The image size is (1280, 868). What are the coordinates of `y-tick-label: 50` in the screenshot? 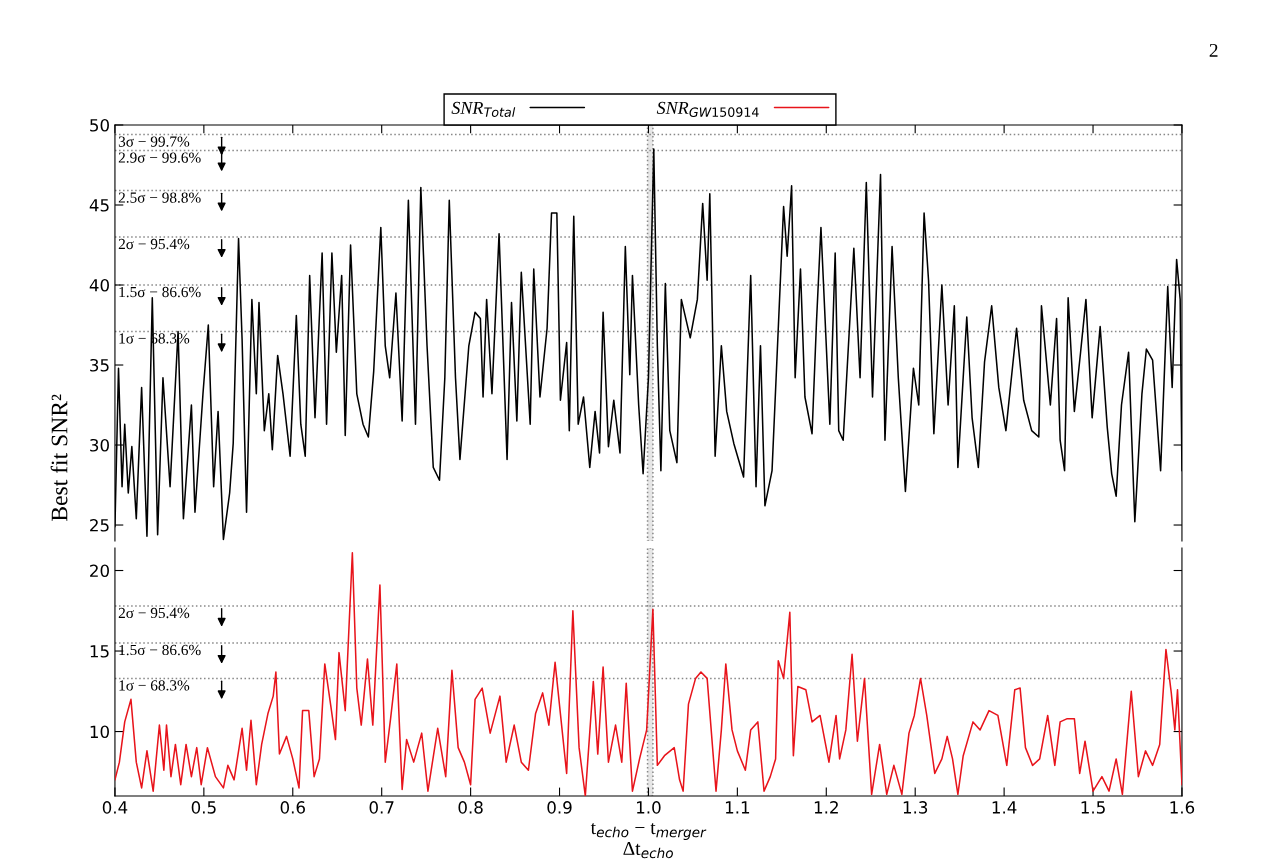 It's located at (99, 125).